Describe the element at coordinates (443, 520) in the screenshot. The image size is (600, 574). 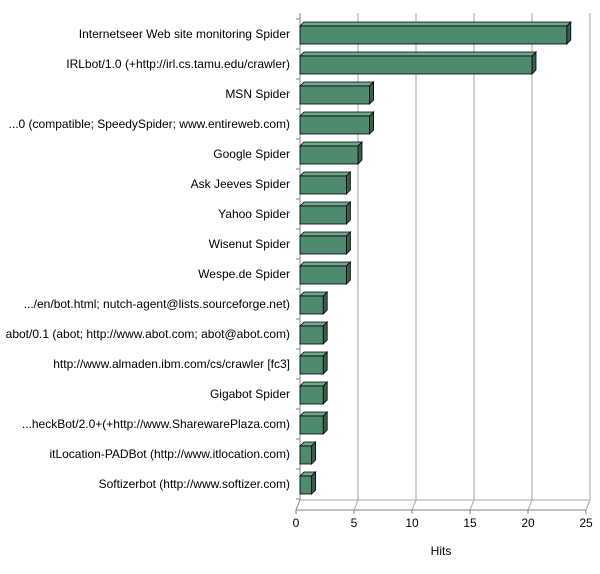
I see `x-axis: 0 5 10 15 20 25` at that location.